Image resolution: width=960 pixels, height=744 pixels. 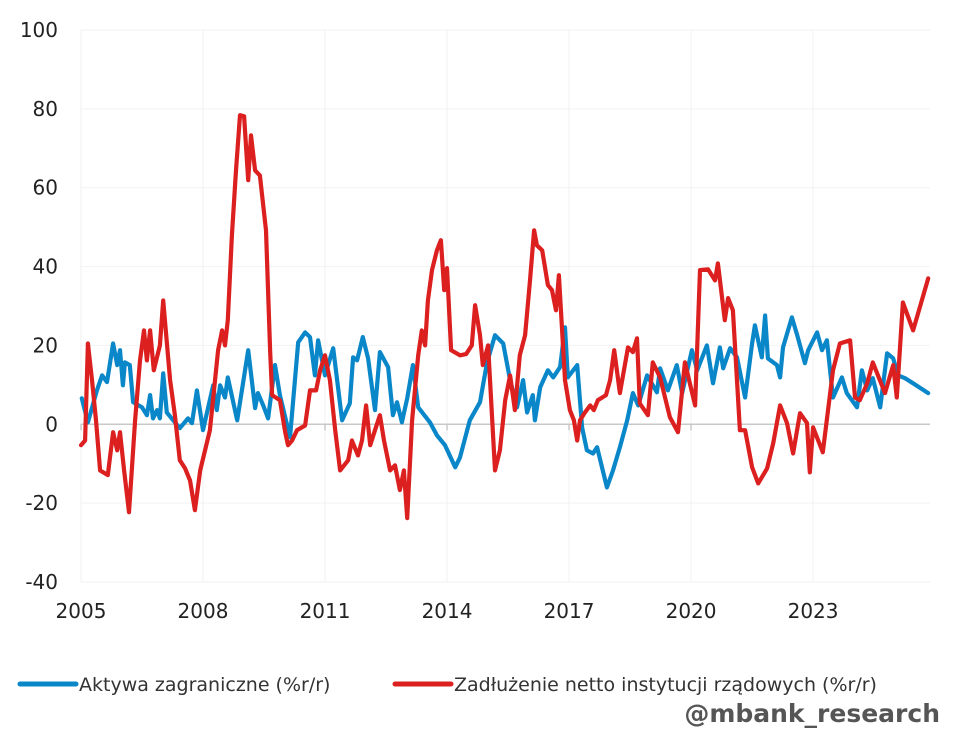 I want to click on y-tick-label: 100, so click(x=39, y=30).